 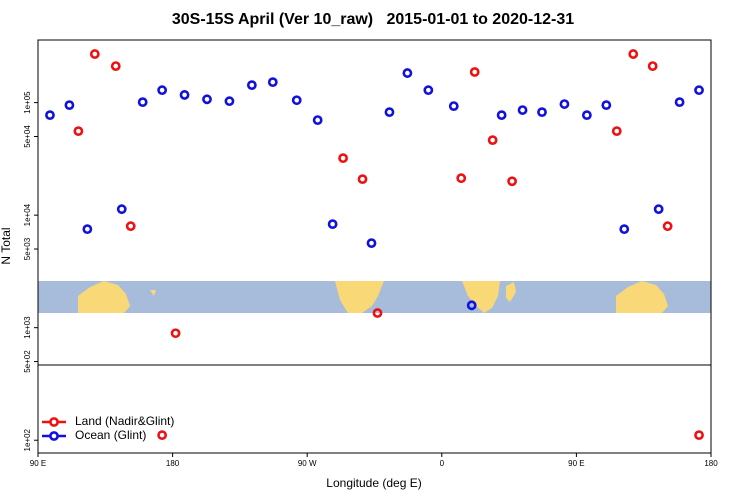 I want to click on x-axis-label: Longitude (deg E), so click(x=373, y=483).